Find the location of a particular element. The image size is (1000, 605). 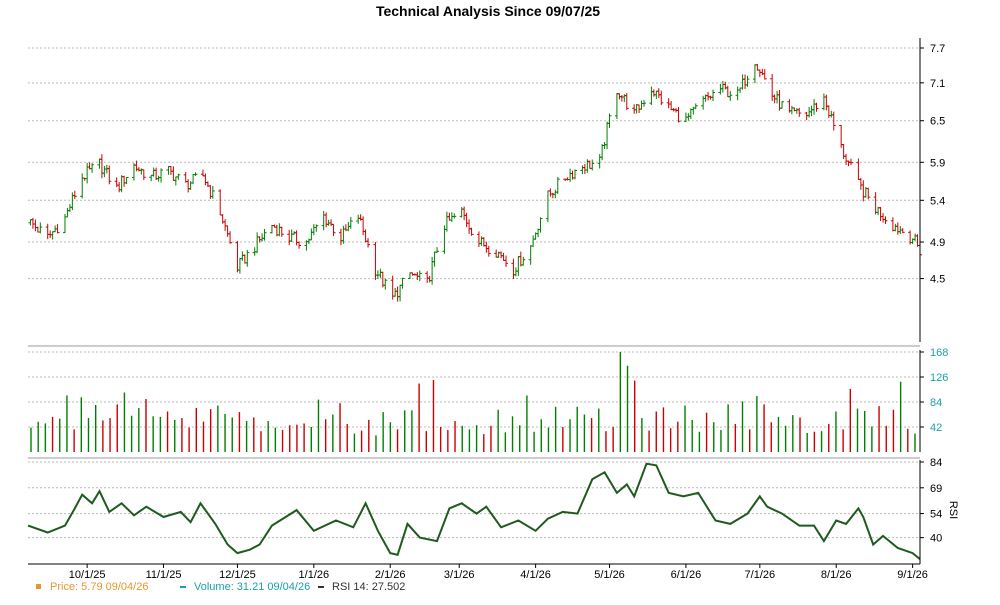

volume-bars is located at coordinates (473, 402).